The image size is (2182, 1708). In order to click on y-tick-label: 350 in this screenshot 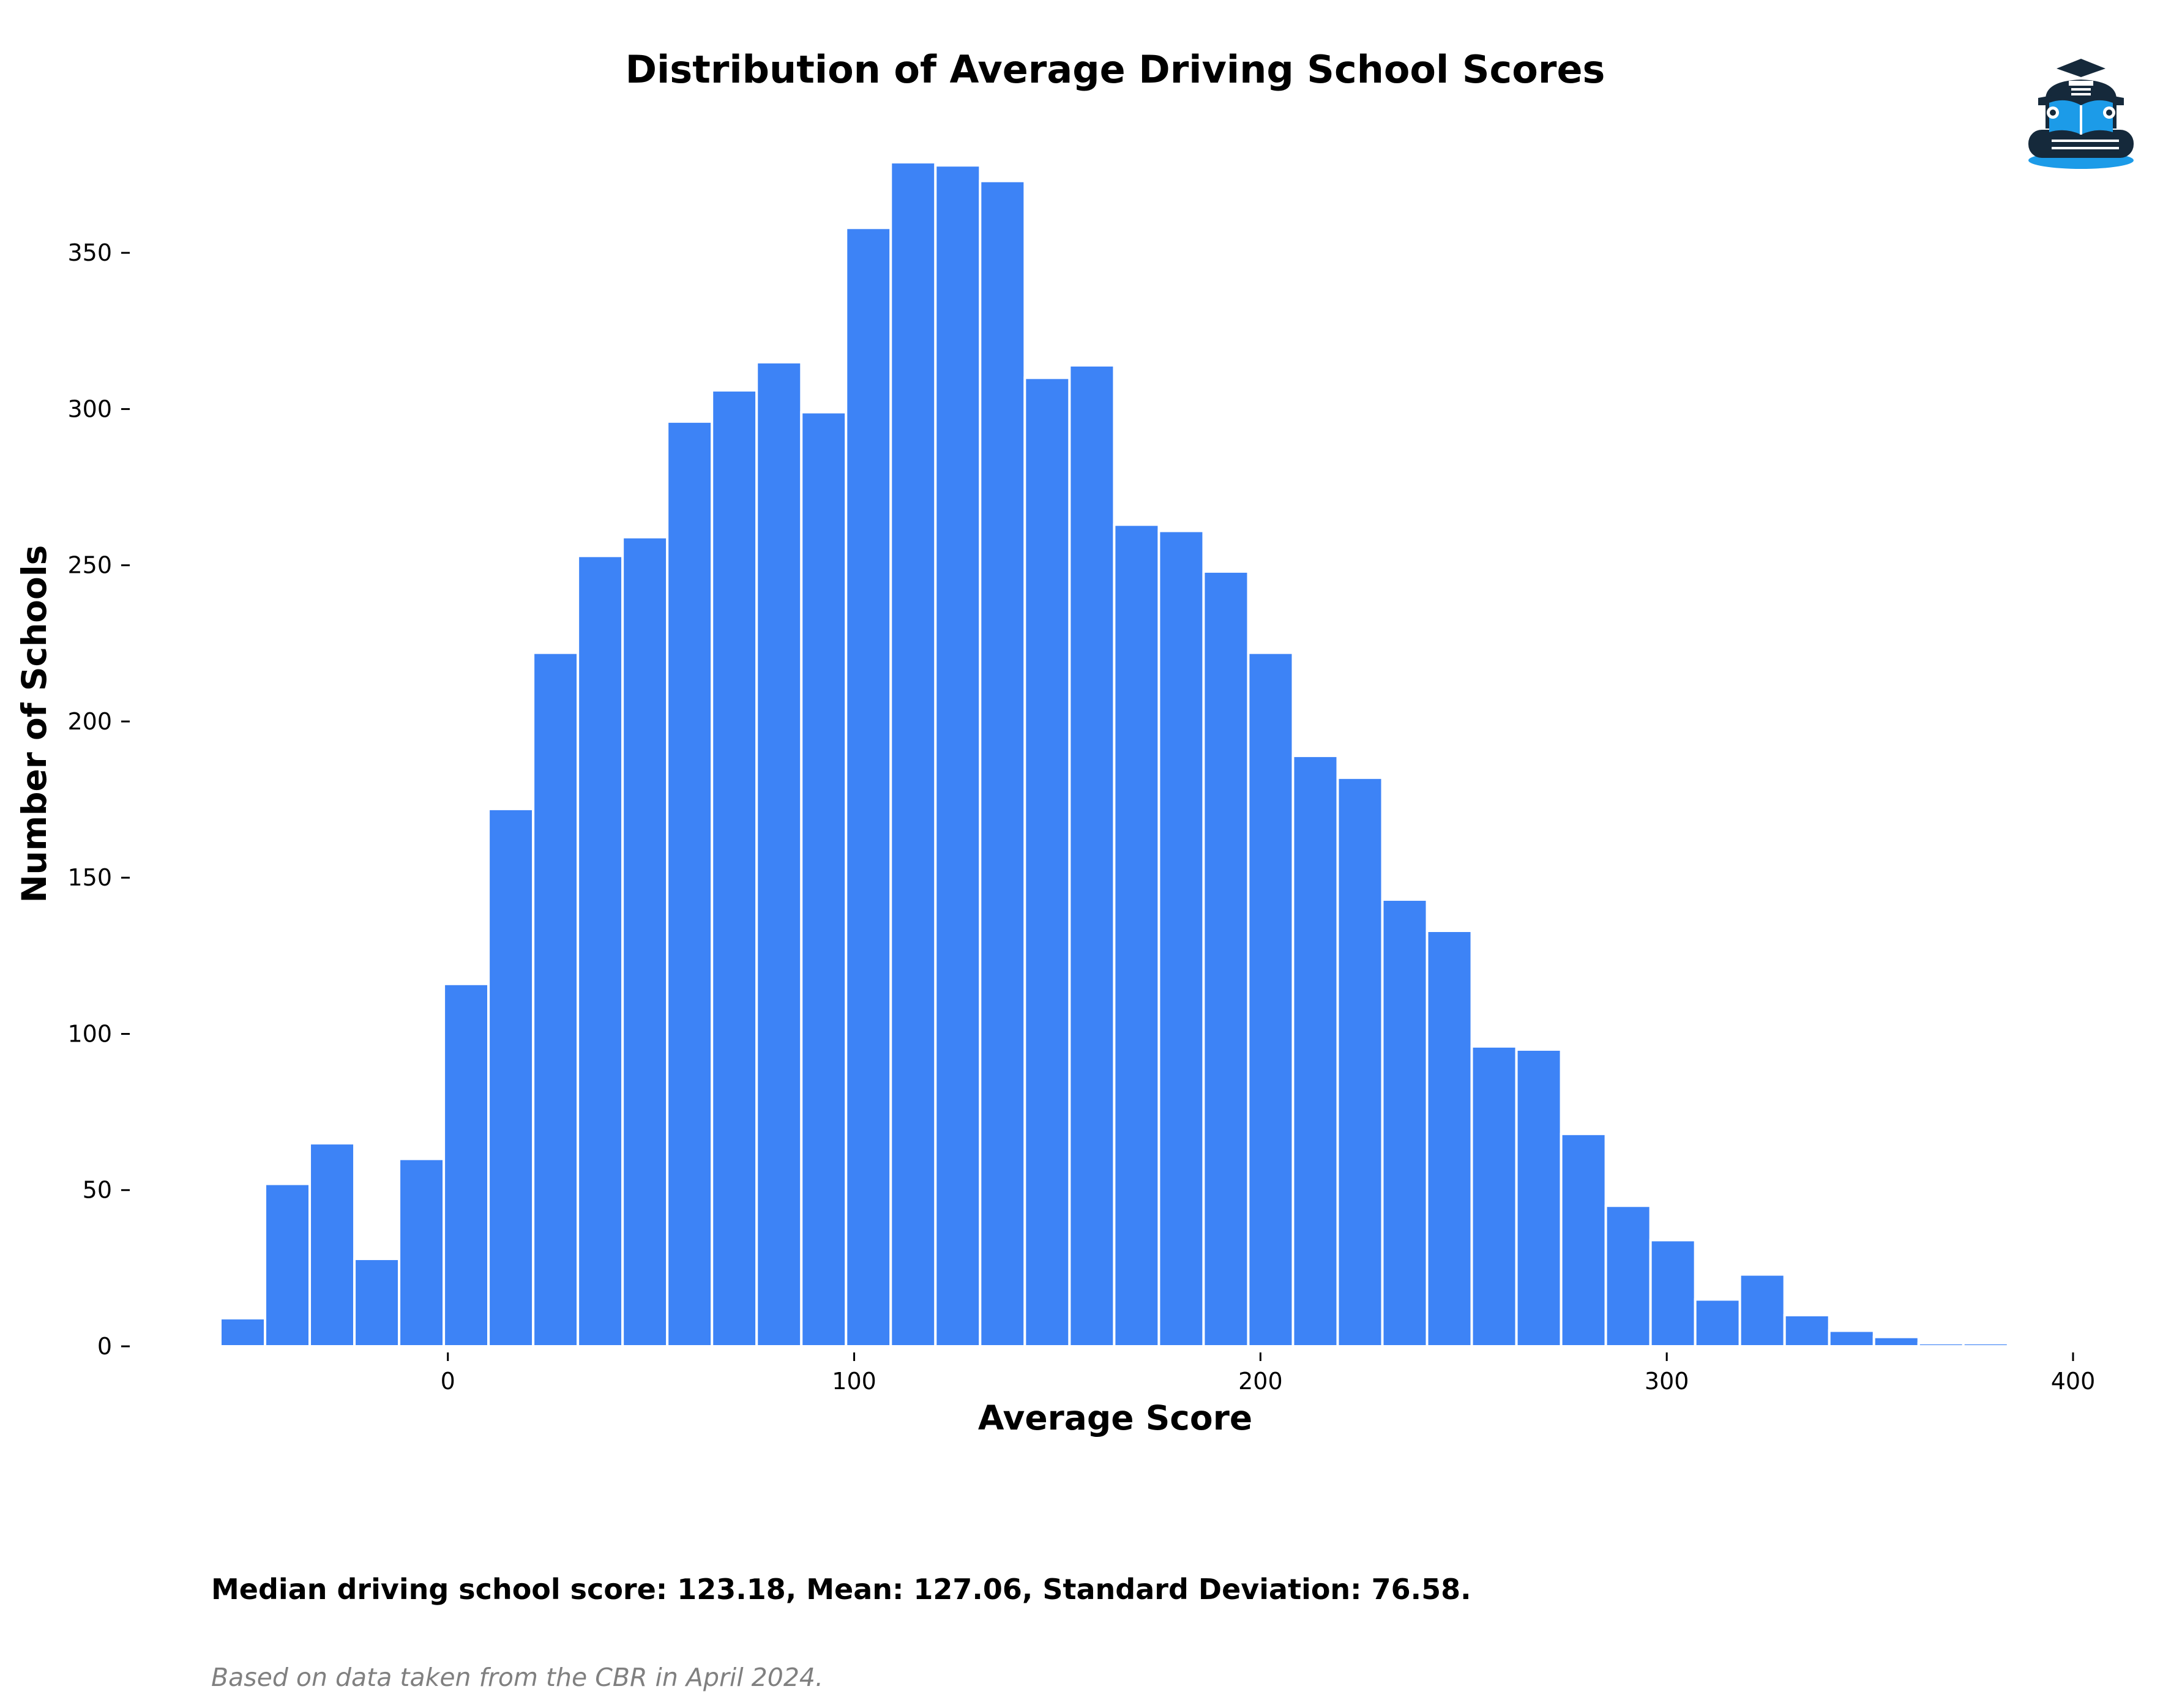, I will do `click(89, 252)`.